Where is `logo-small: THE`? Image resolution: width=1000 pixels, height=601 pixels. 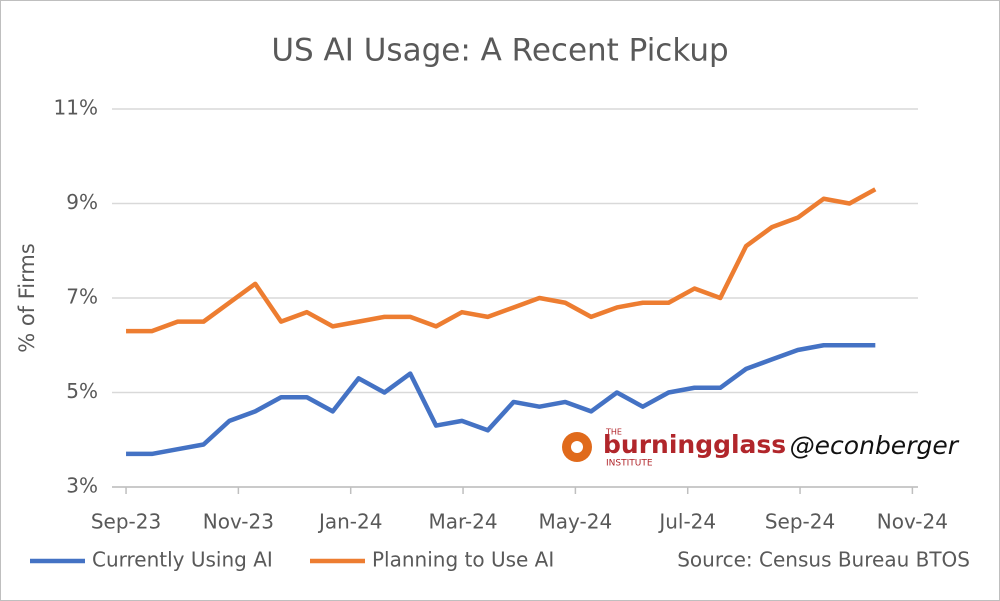
logo-small: THE is located at coordinates (613, 432).